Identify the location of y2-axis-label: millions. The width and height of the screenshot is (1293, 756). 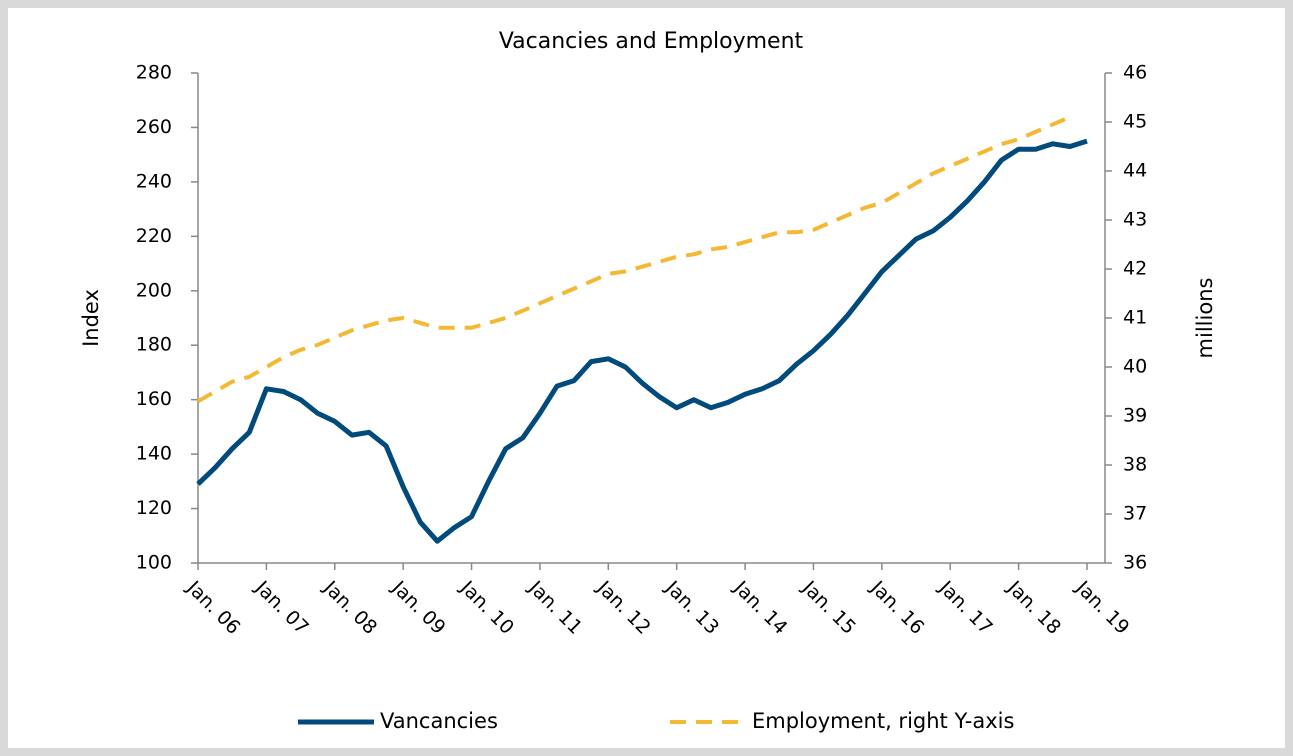
(1205, 318).